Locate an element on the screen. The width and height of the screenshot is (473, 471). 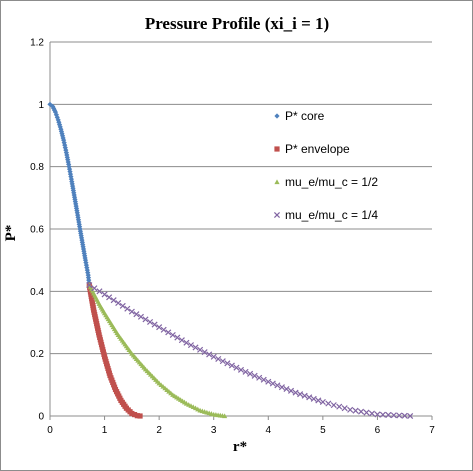
x-axis-title: r* is located at coordinates (240, 447).